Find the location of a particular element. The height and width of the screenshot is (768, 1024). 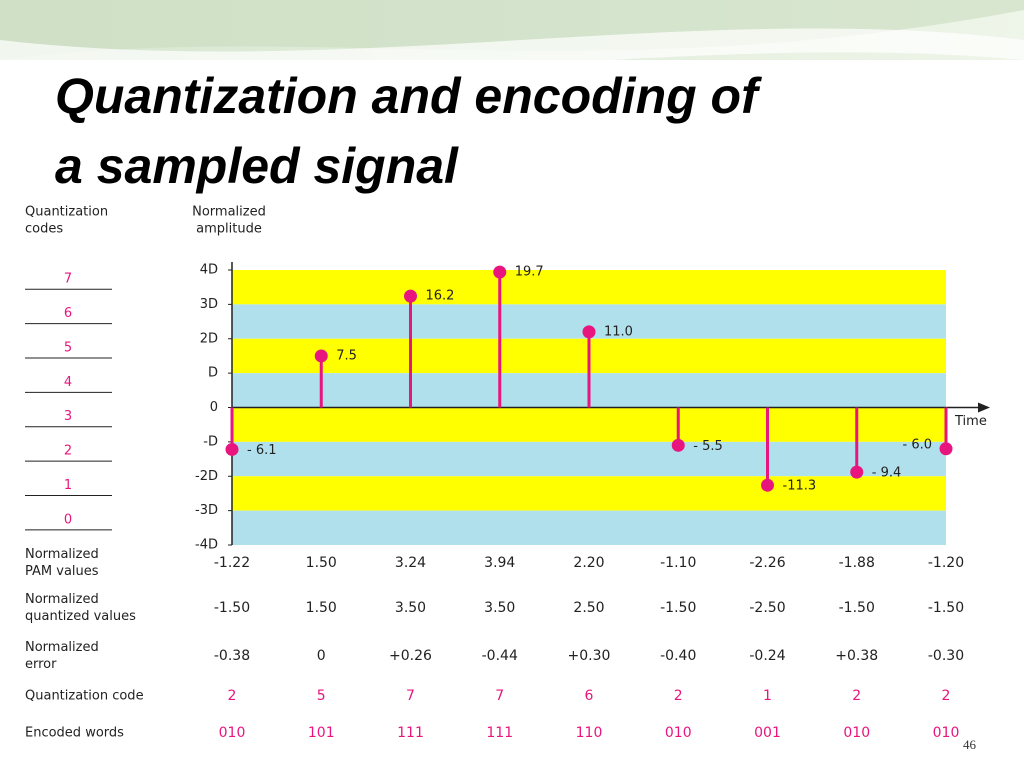

code-label: 1 is located at coordinates (68, 485).